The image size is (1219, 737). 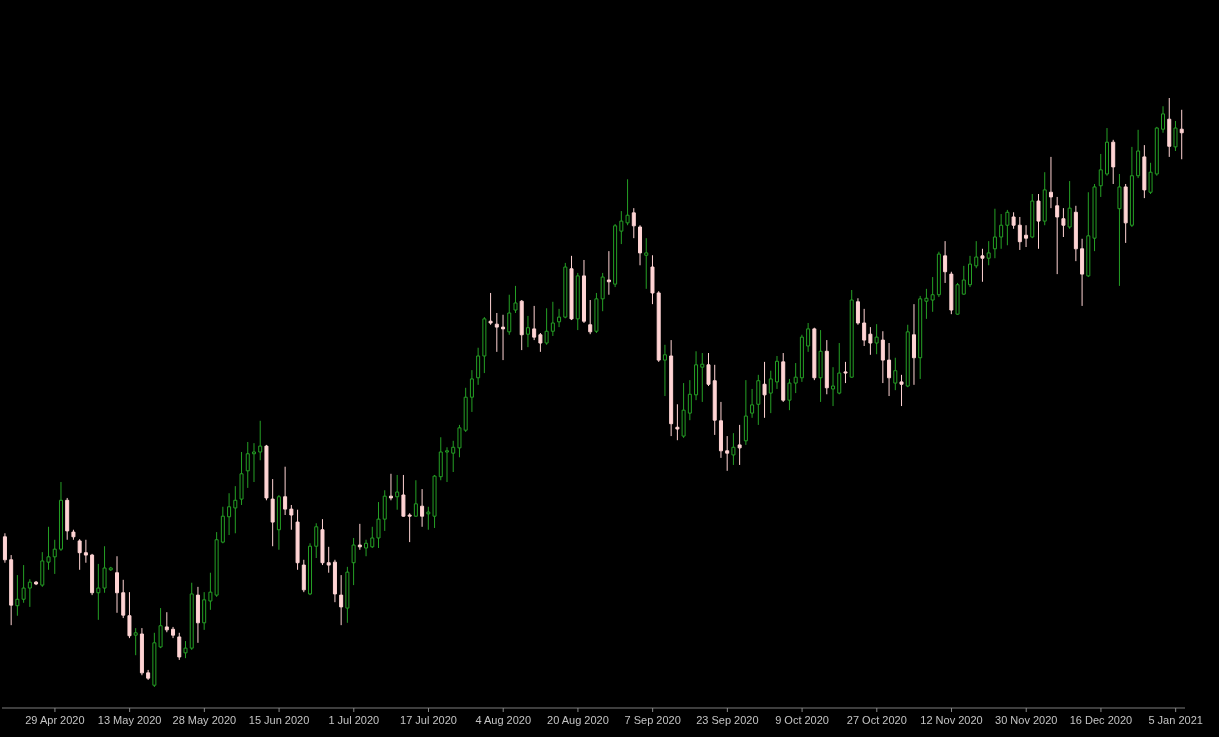 What do you see at coordinates (129, 720) in the screenshot?
I see `x-tick-label: 13 May 2020` at bounding box center [129, 720].